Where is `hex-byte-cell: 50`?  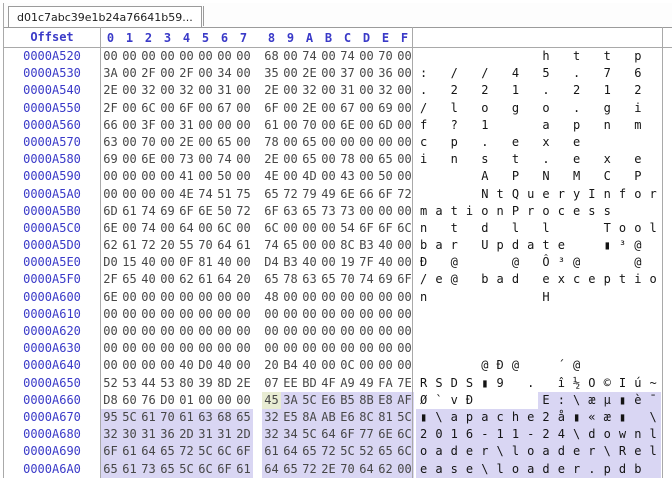
hex-byte-cell: 50 is located at coordinates (385, 176).